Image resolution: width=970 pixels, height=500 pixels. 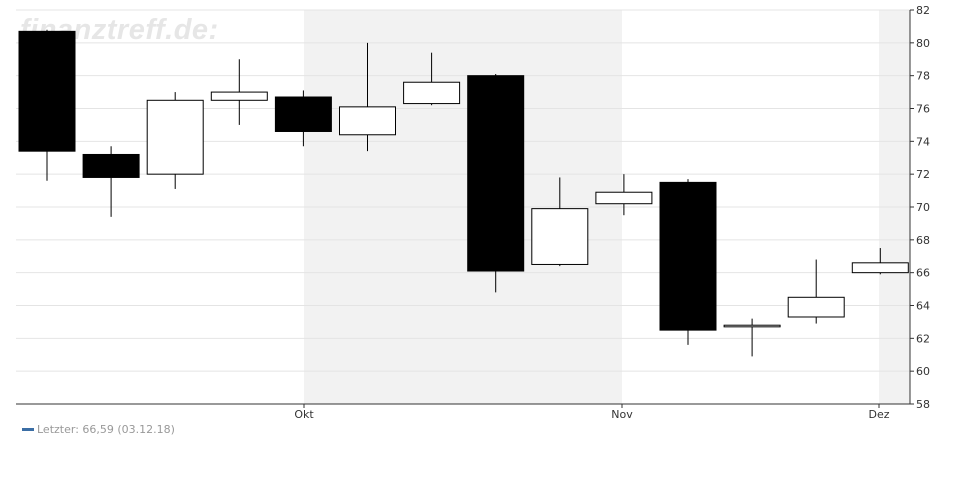 What do you see at coordinates (923, 240) in the screenshot?
I see `y-tick-label: 68` at bounding box center [923, 240].